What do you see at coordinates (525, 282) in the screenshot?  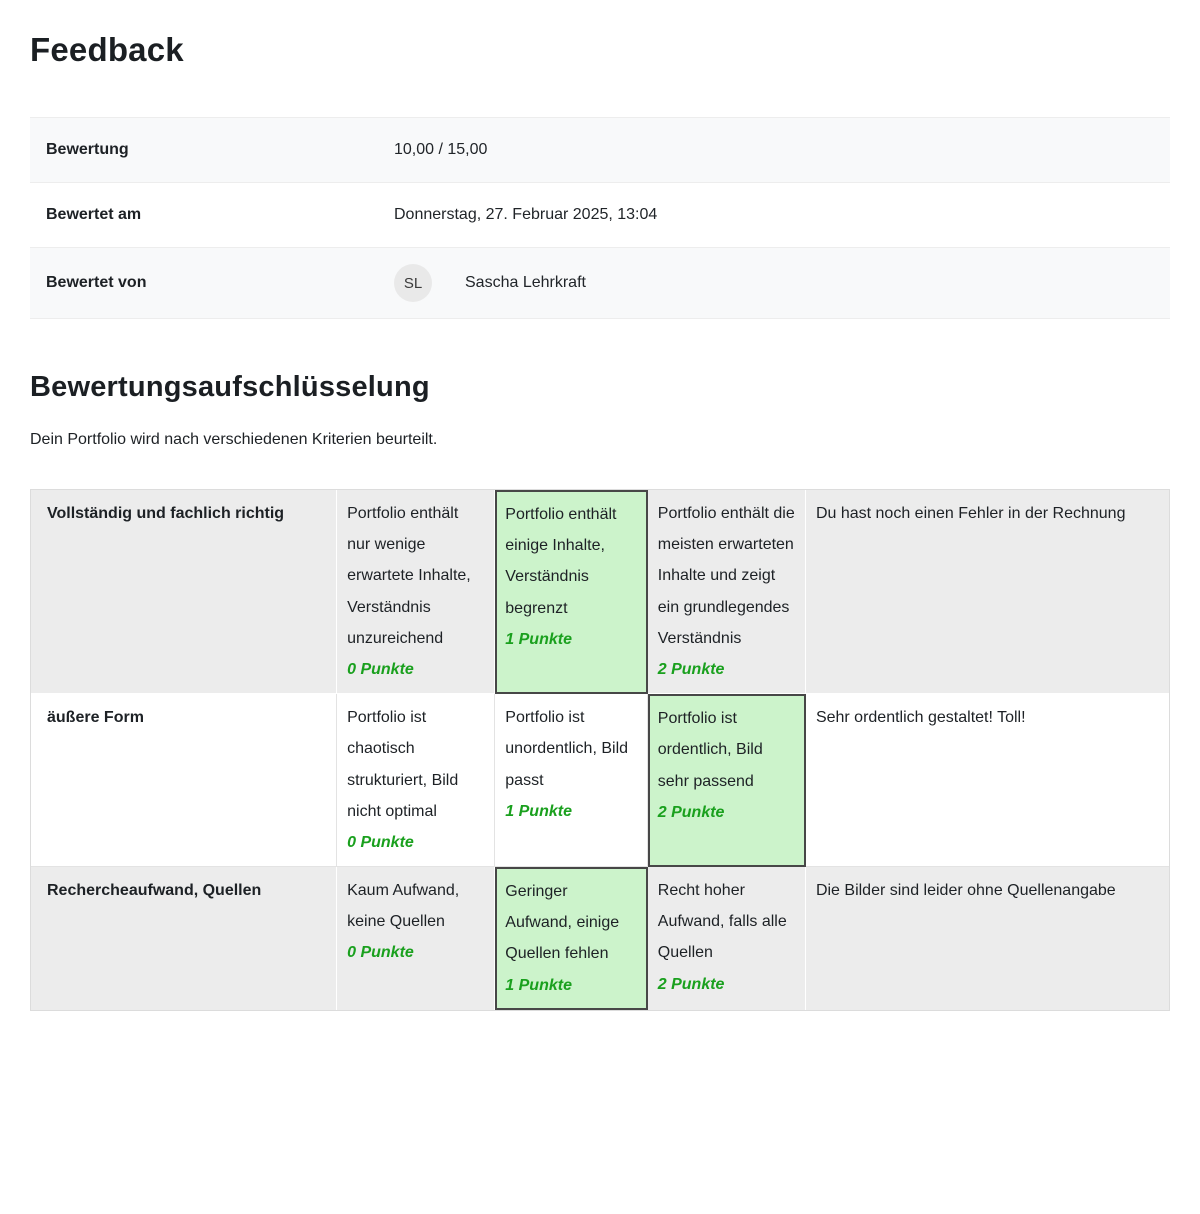 I see `grader-name: Sascha Lehrkraft` at bounding box center [525, 282].